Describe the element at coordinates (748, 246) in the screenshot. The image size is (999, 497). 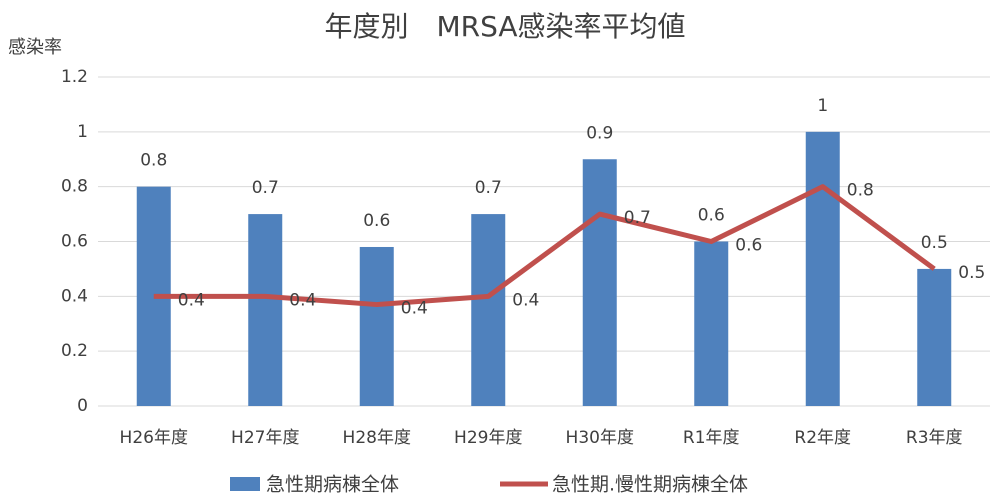
I see `line-value-label: 0.6` at that location.